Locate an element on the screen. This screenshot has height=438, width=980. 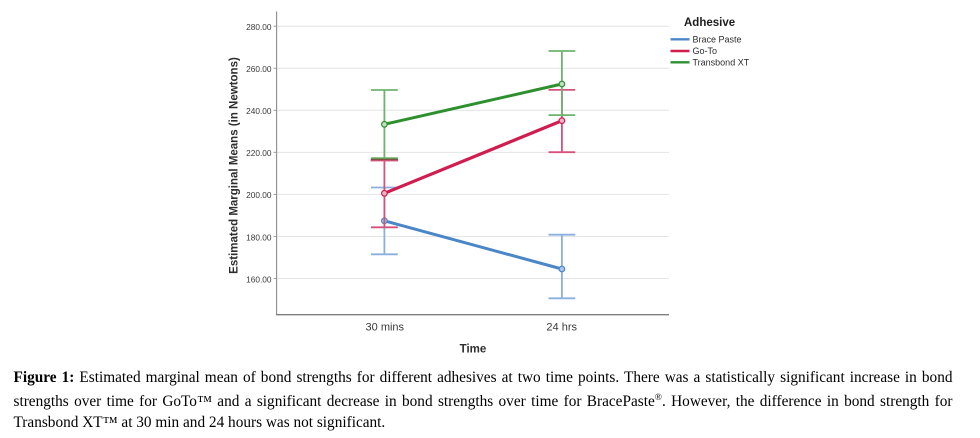
svg-text: 260.00 is located at coordinates (259, 69).